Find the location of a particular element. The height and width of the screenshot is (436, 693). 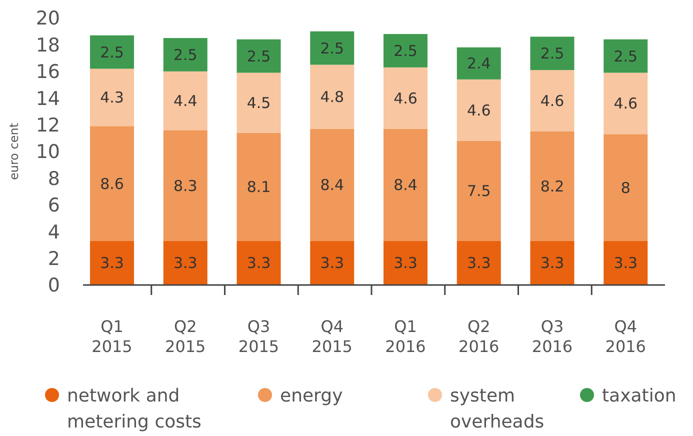

y-tick-label: 12 is located at coordinates (48, 125).